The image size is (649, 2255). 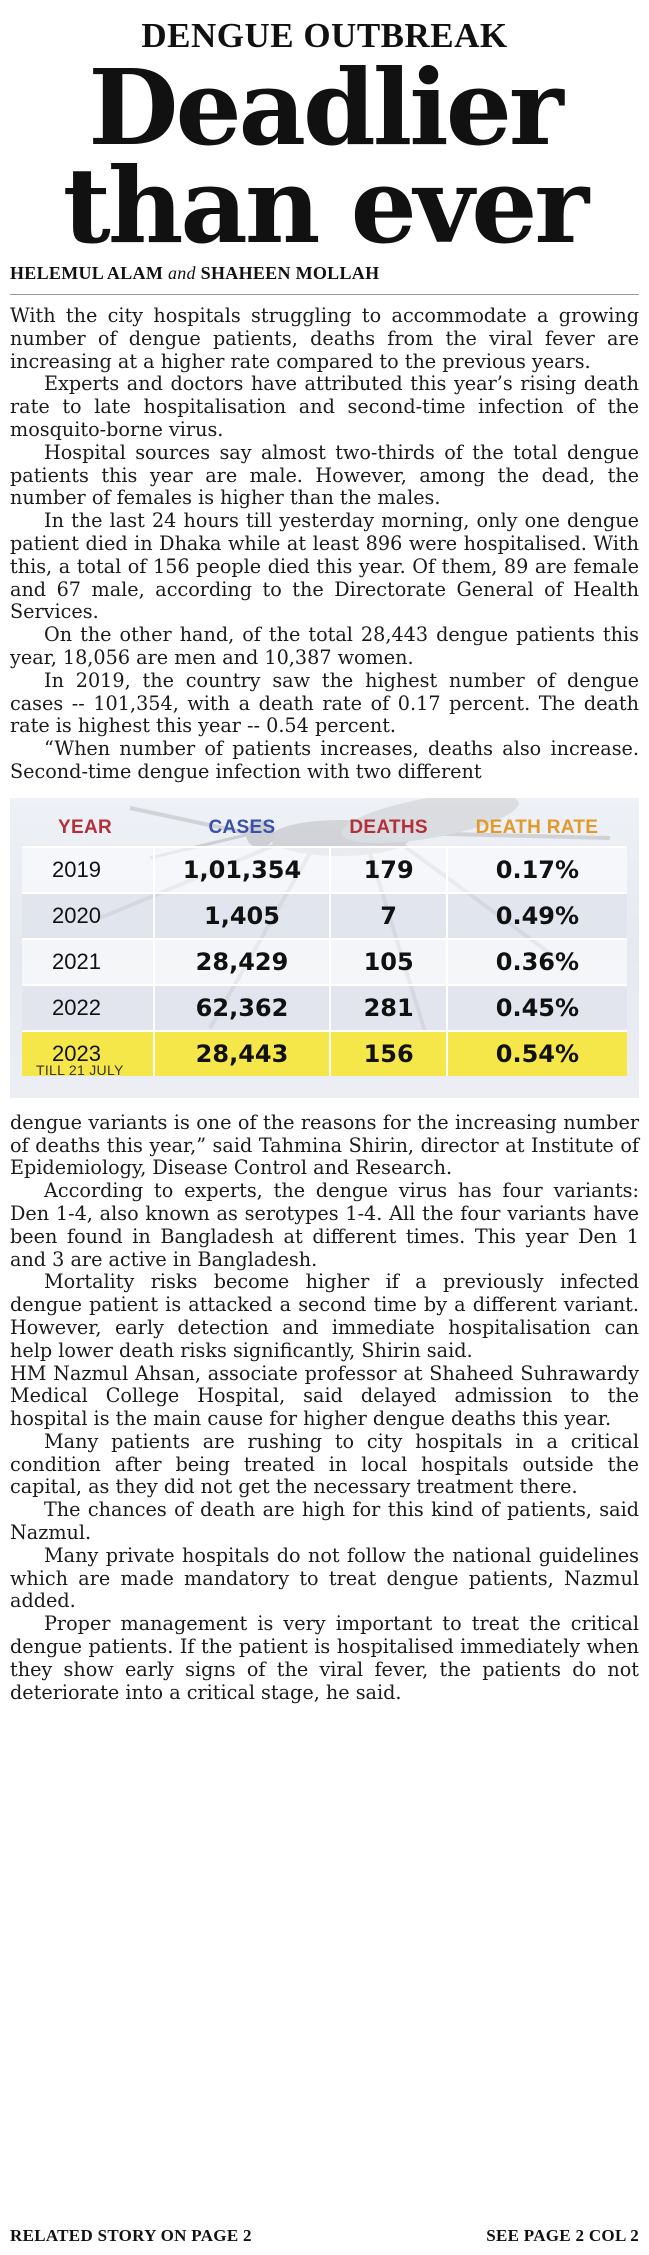 What do you see at coordinates (87, 273) in the screenshot?
I see `byline-author-1: HELEMUL ALAM` at bounding box center [87, 273].